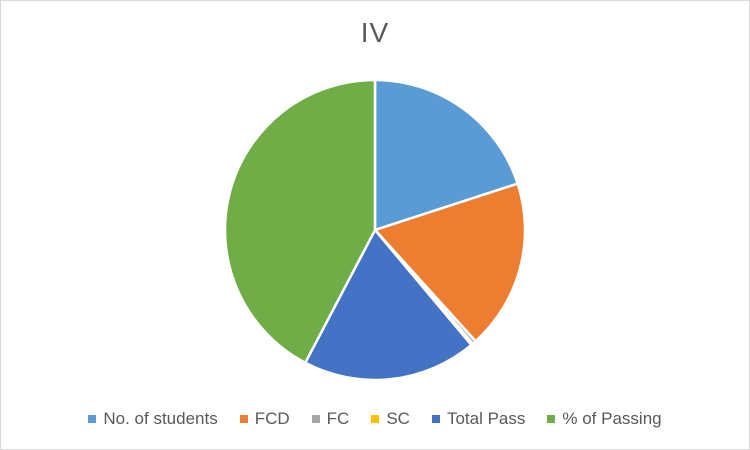  I want to click on legend-item-sc: SC, so click(390, 419).